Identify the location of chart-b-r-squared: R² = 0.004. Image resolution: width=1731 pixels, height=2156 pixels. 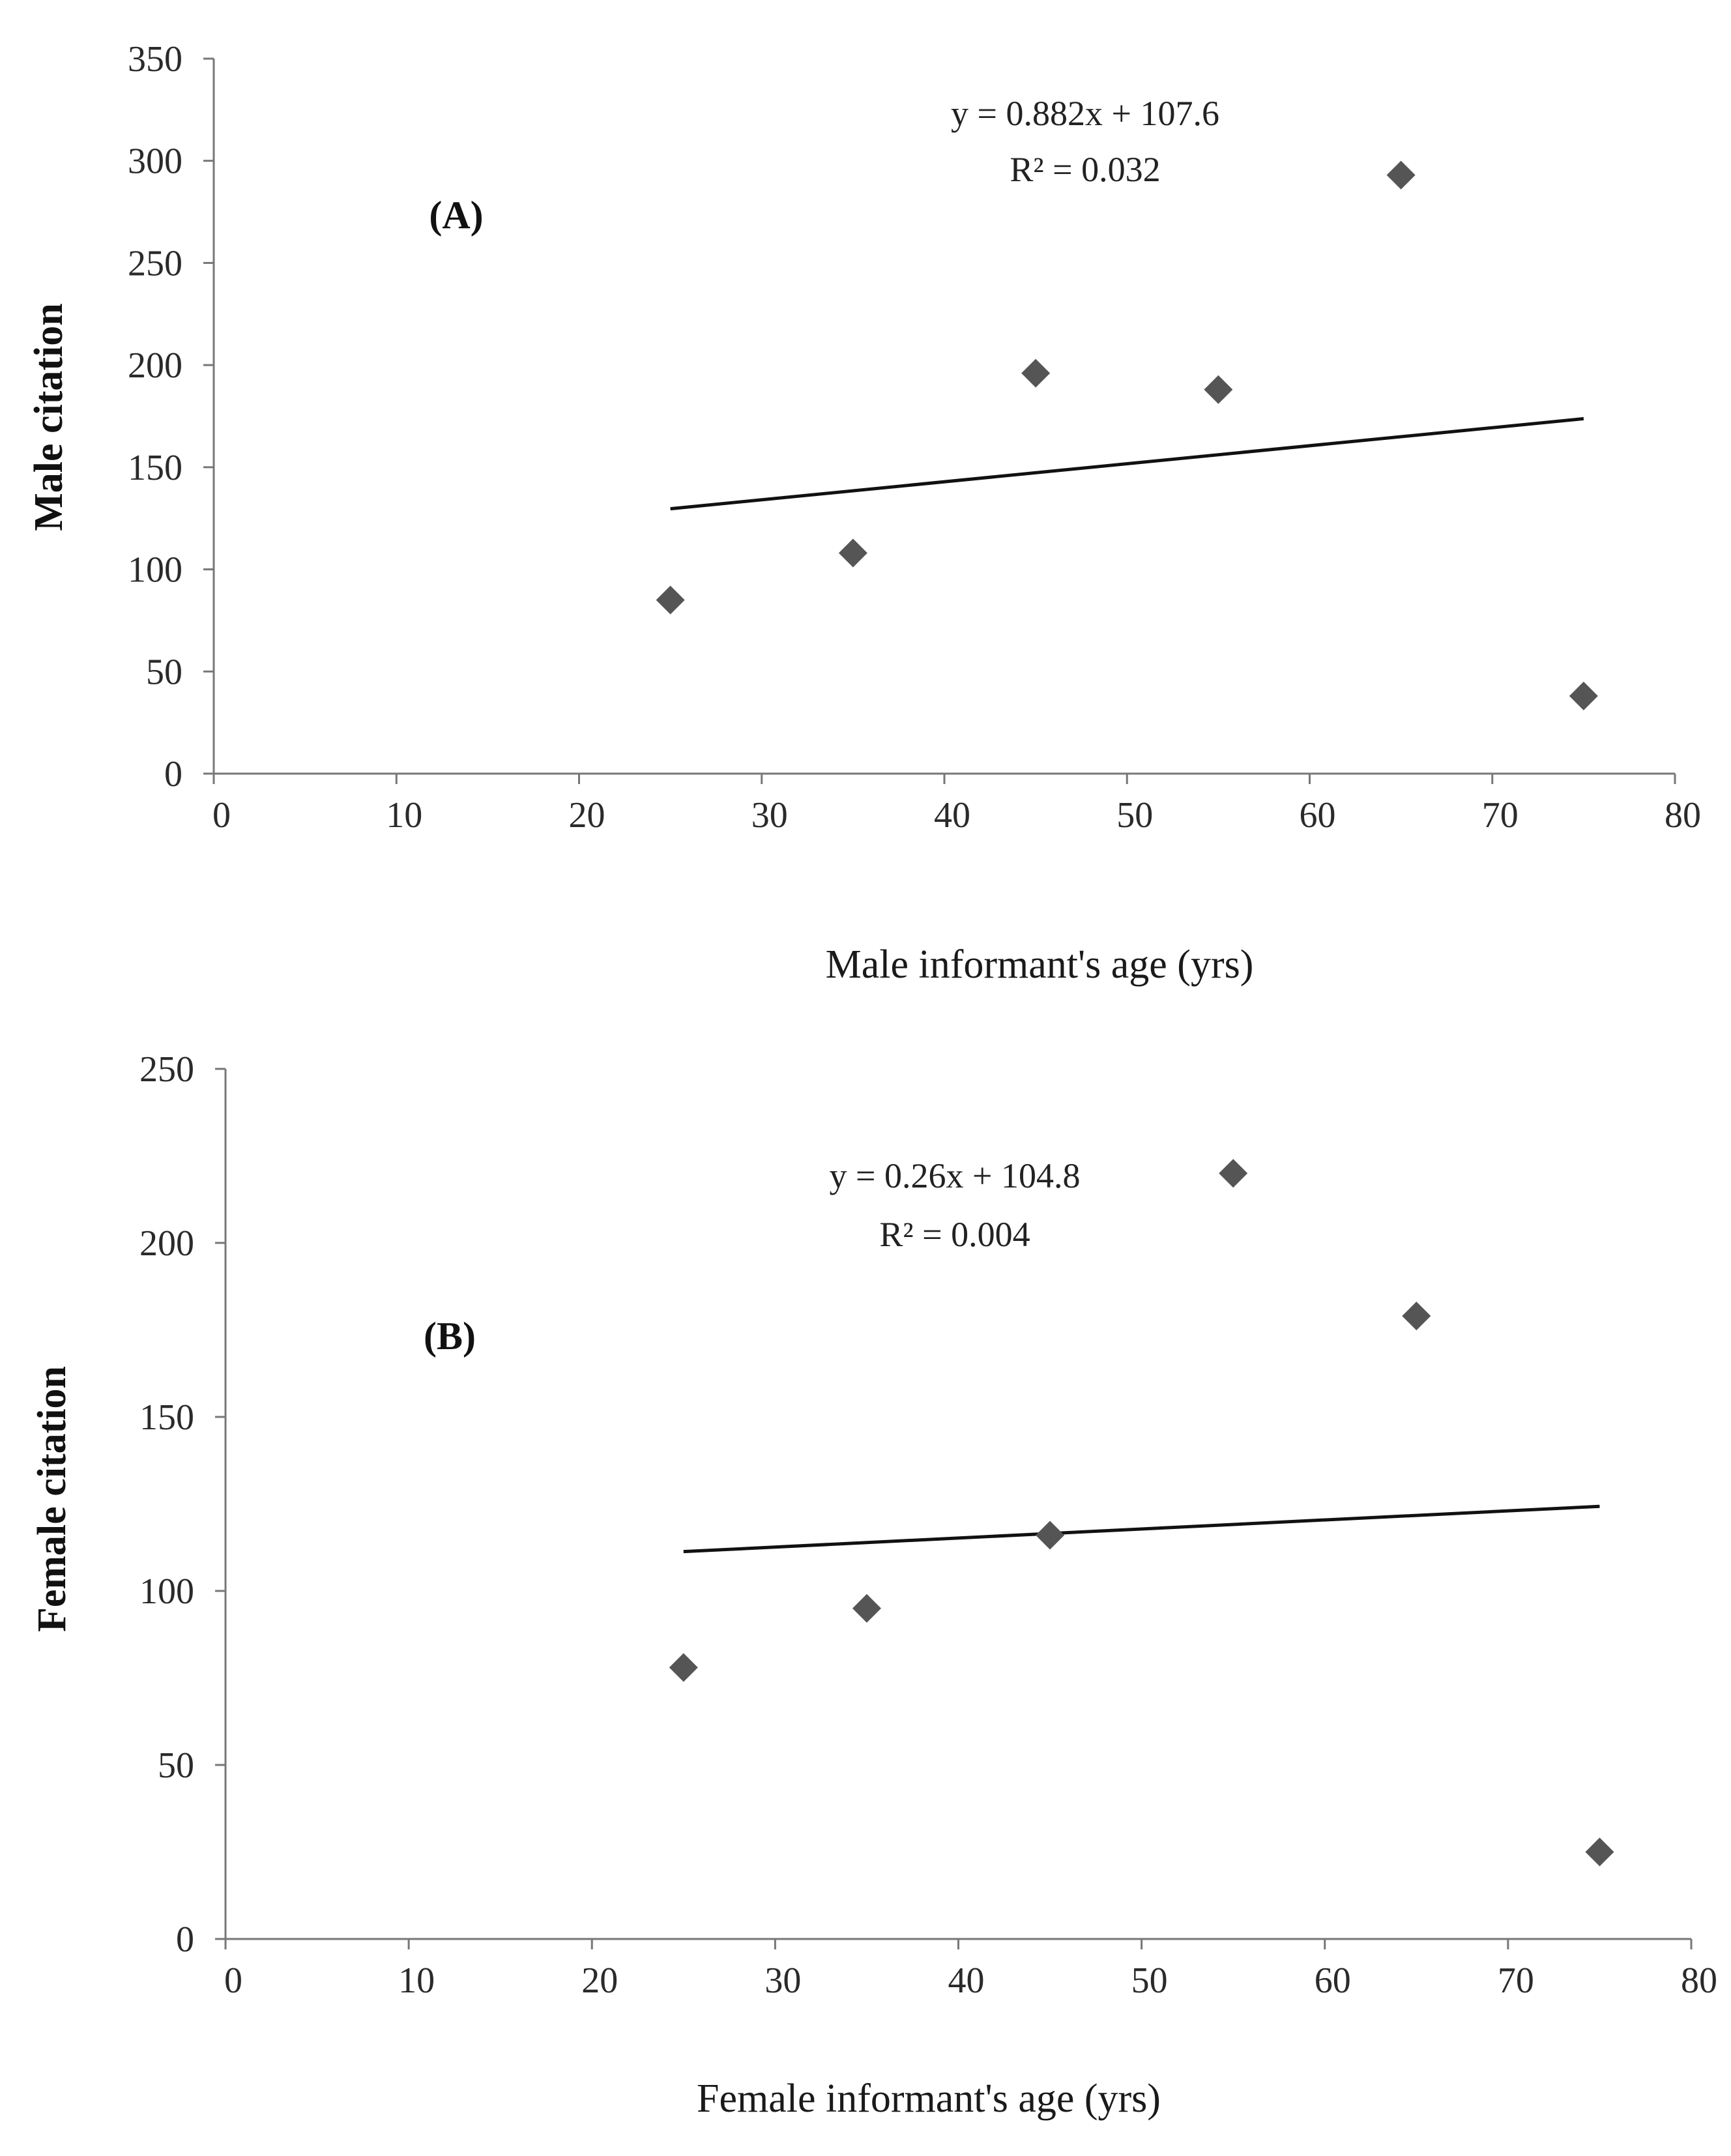
(955, 1234).